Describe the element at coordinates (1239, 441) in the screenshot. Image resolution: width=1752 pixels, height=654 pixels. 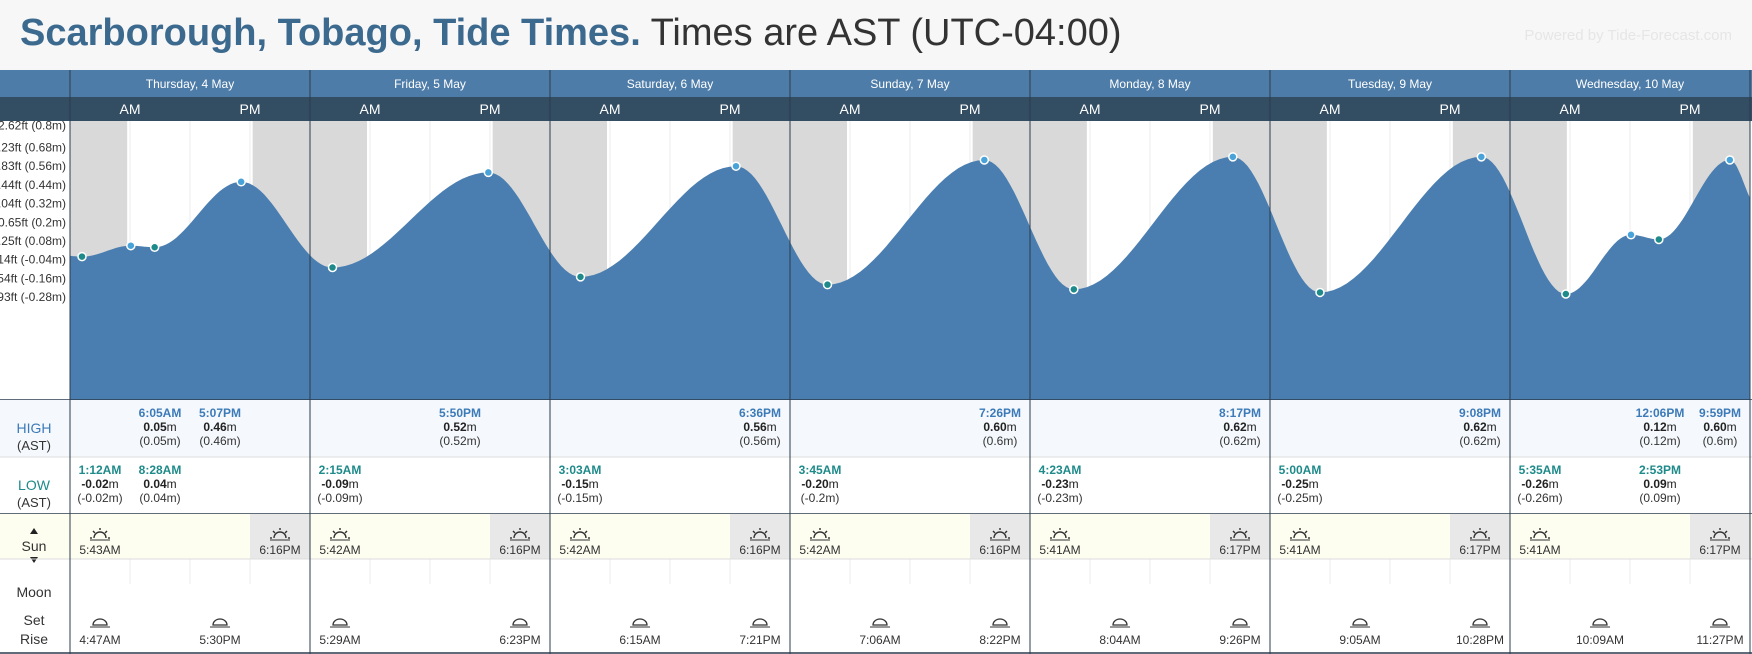
I see `high-value-metric: (0.62m)` at that location.